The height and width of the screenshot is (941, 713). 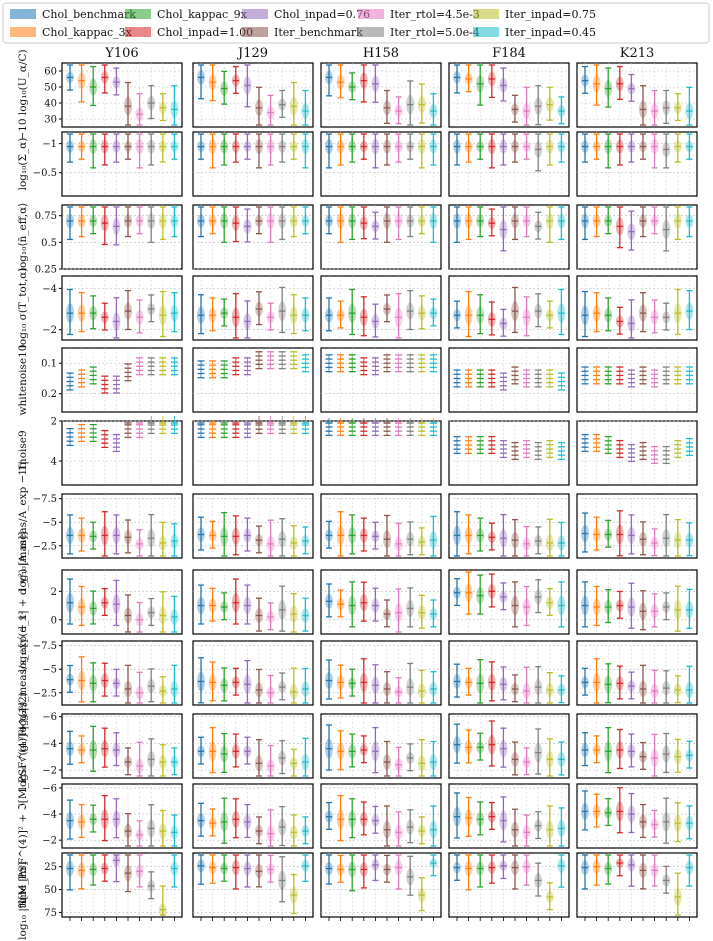 I want to click on legend-label: Chol_kappac_3x, so click(x=87, y=32).